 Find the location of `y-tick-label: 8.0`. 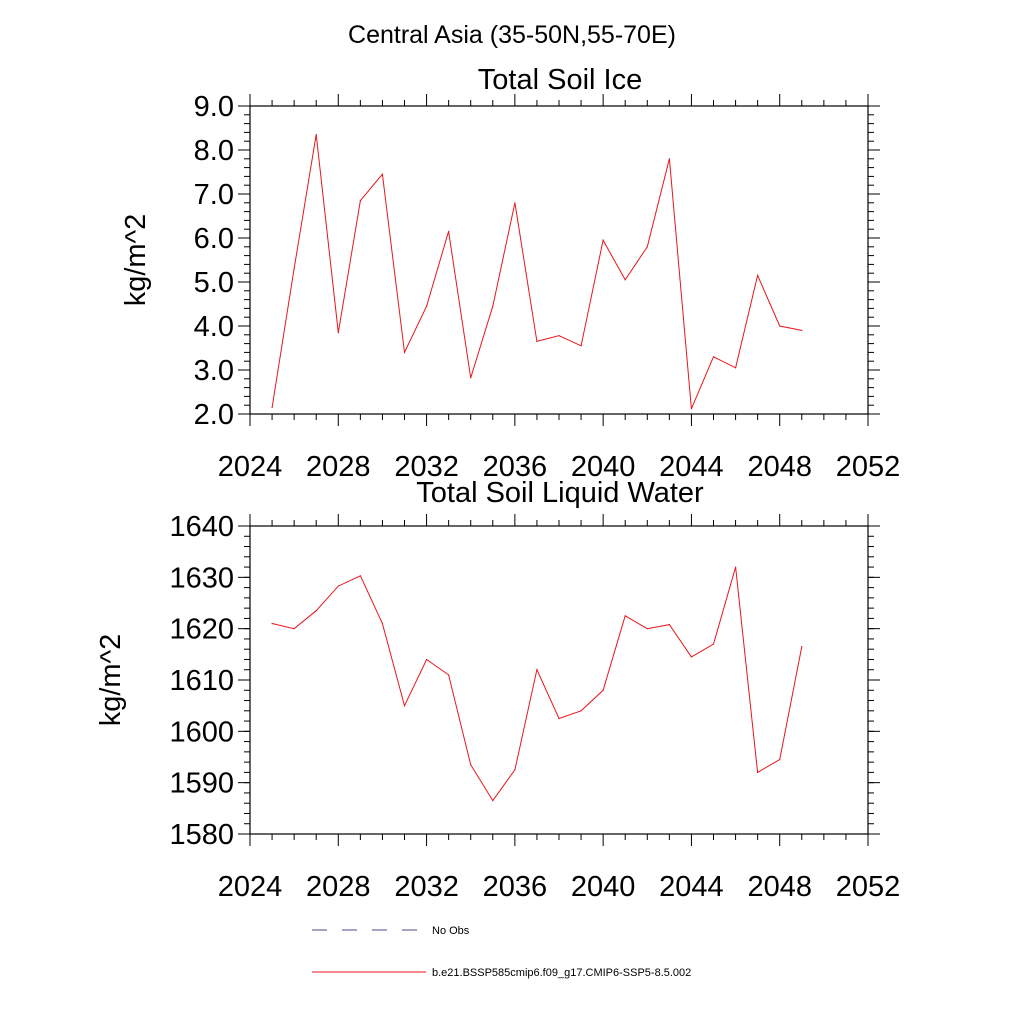

y-tick-label: 8.0 is located at coordinates (214, 151).